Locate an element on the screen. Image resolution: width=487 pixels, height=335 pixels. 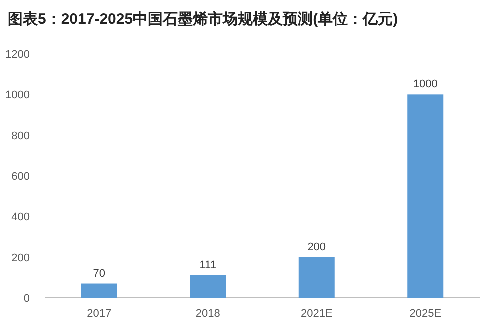
y-tick-label: 600 is located at coordinates (21, 177).